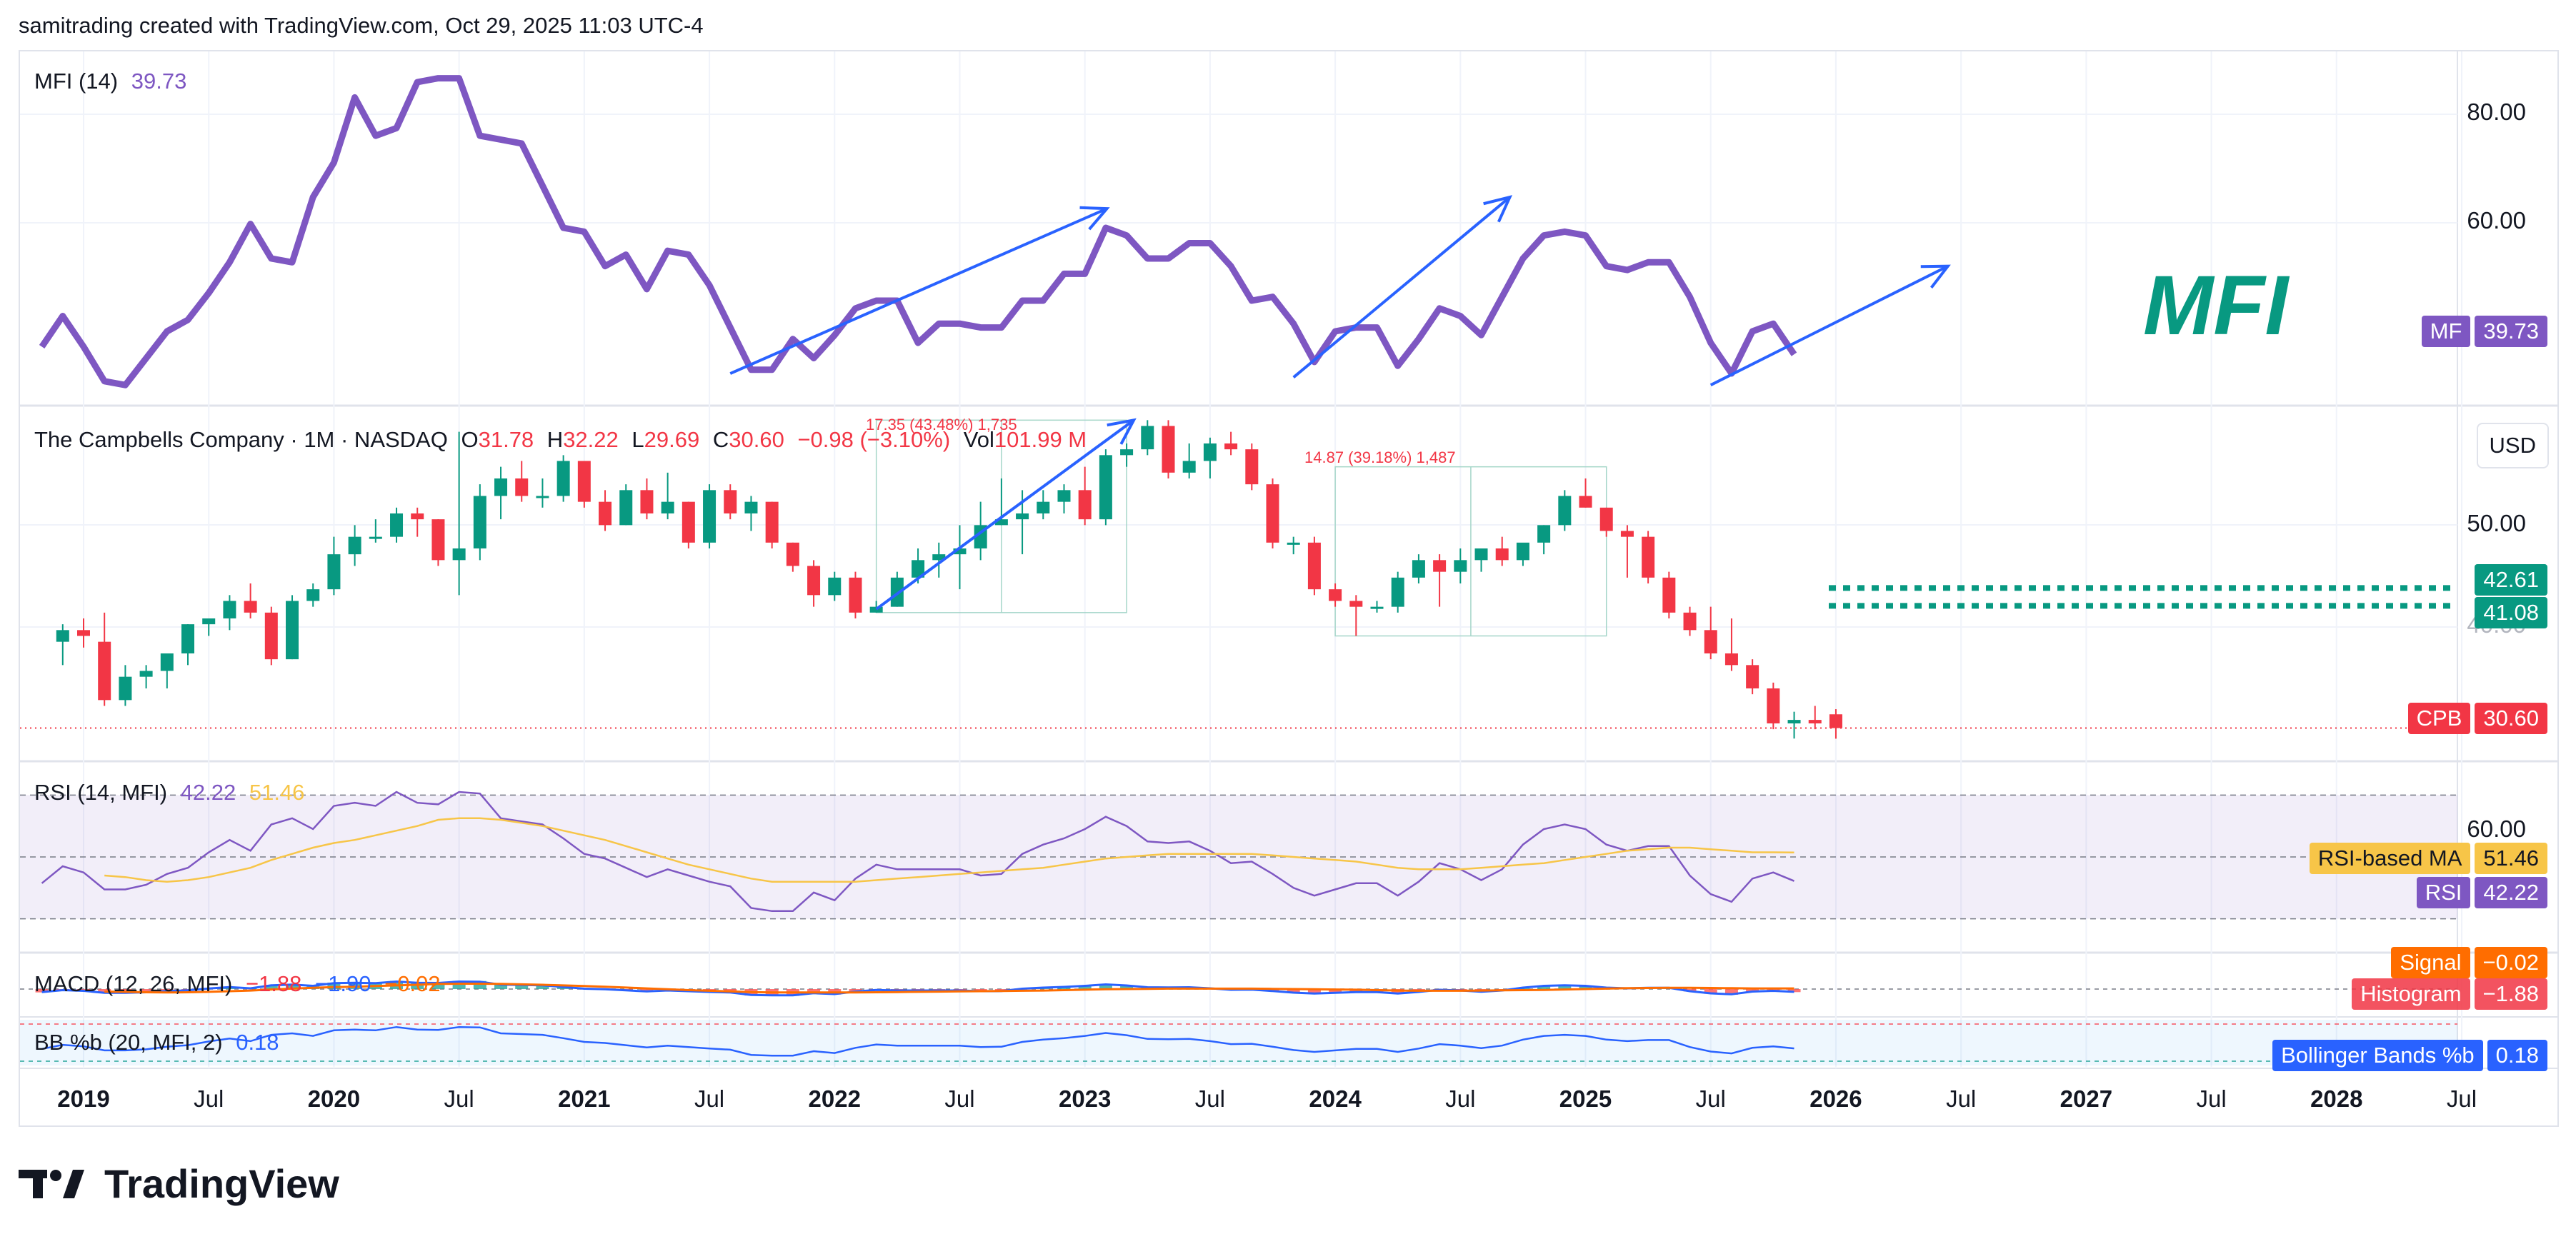 Image resolution: width=2576 pixels, height=1244 pixels. I want to click on time-axis-label: 2026, so click(1835, 1099).